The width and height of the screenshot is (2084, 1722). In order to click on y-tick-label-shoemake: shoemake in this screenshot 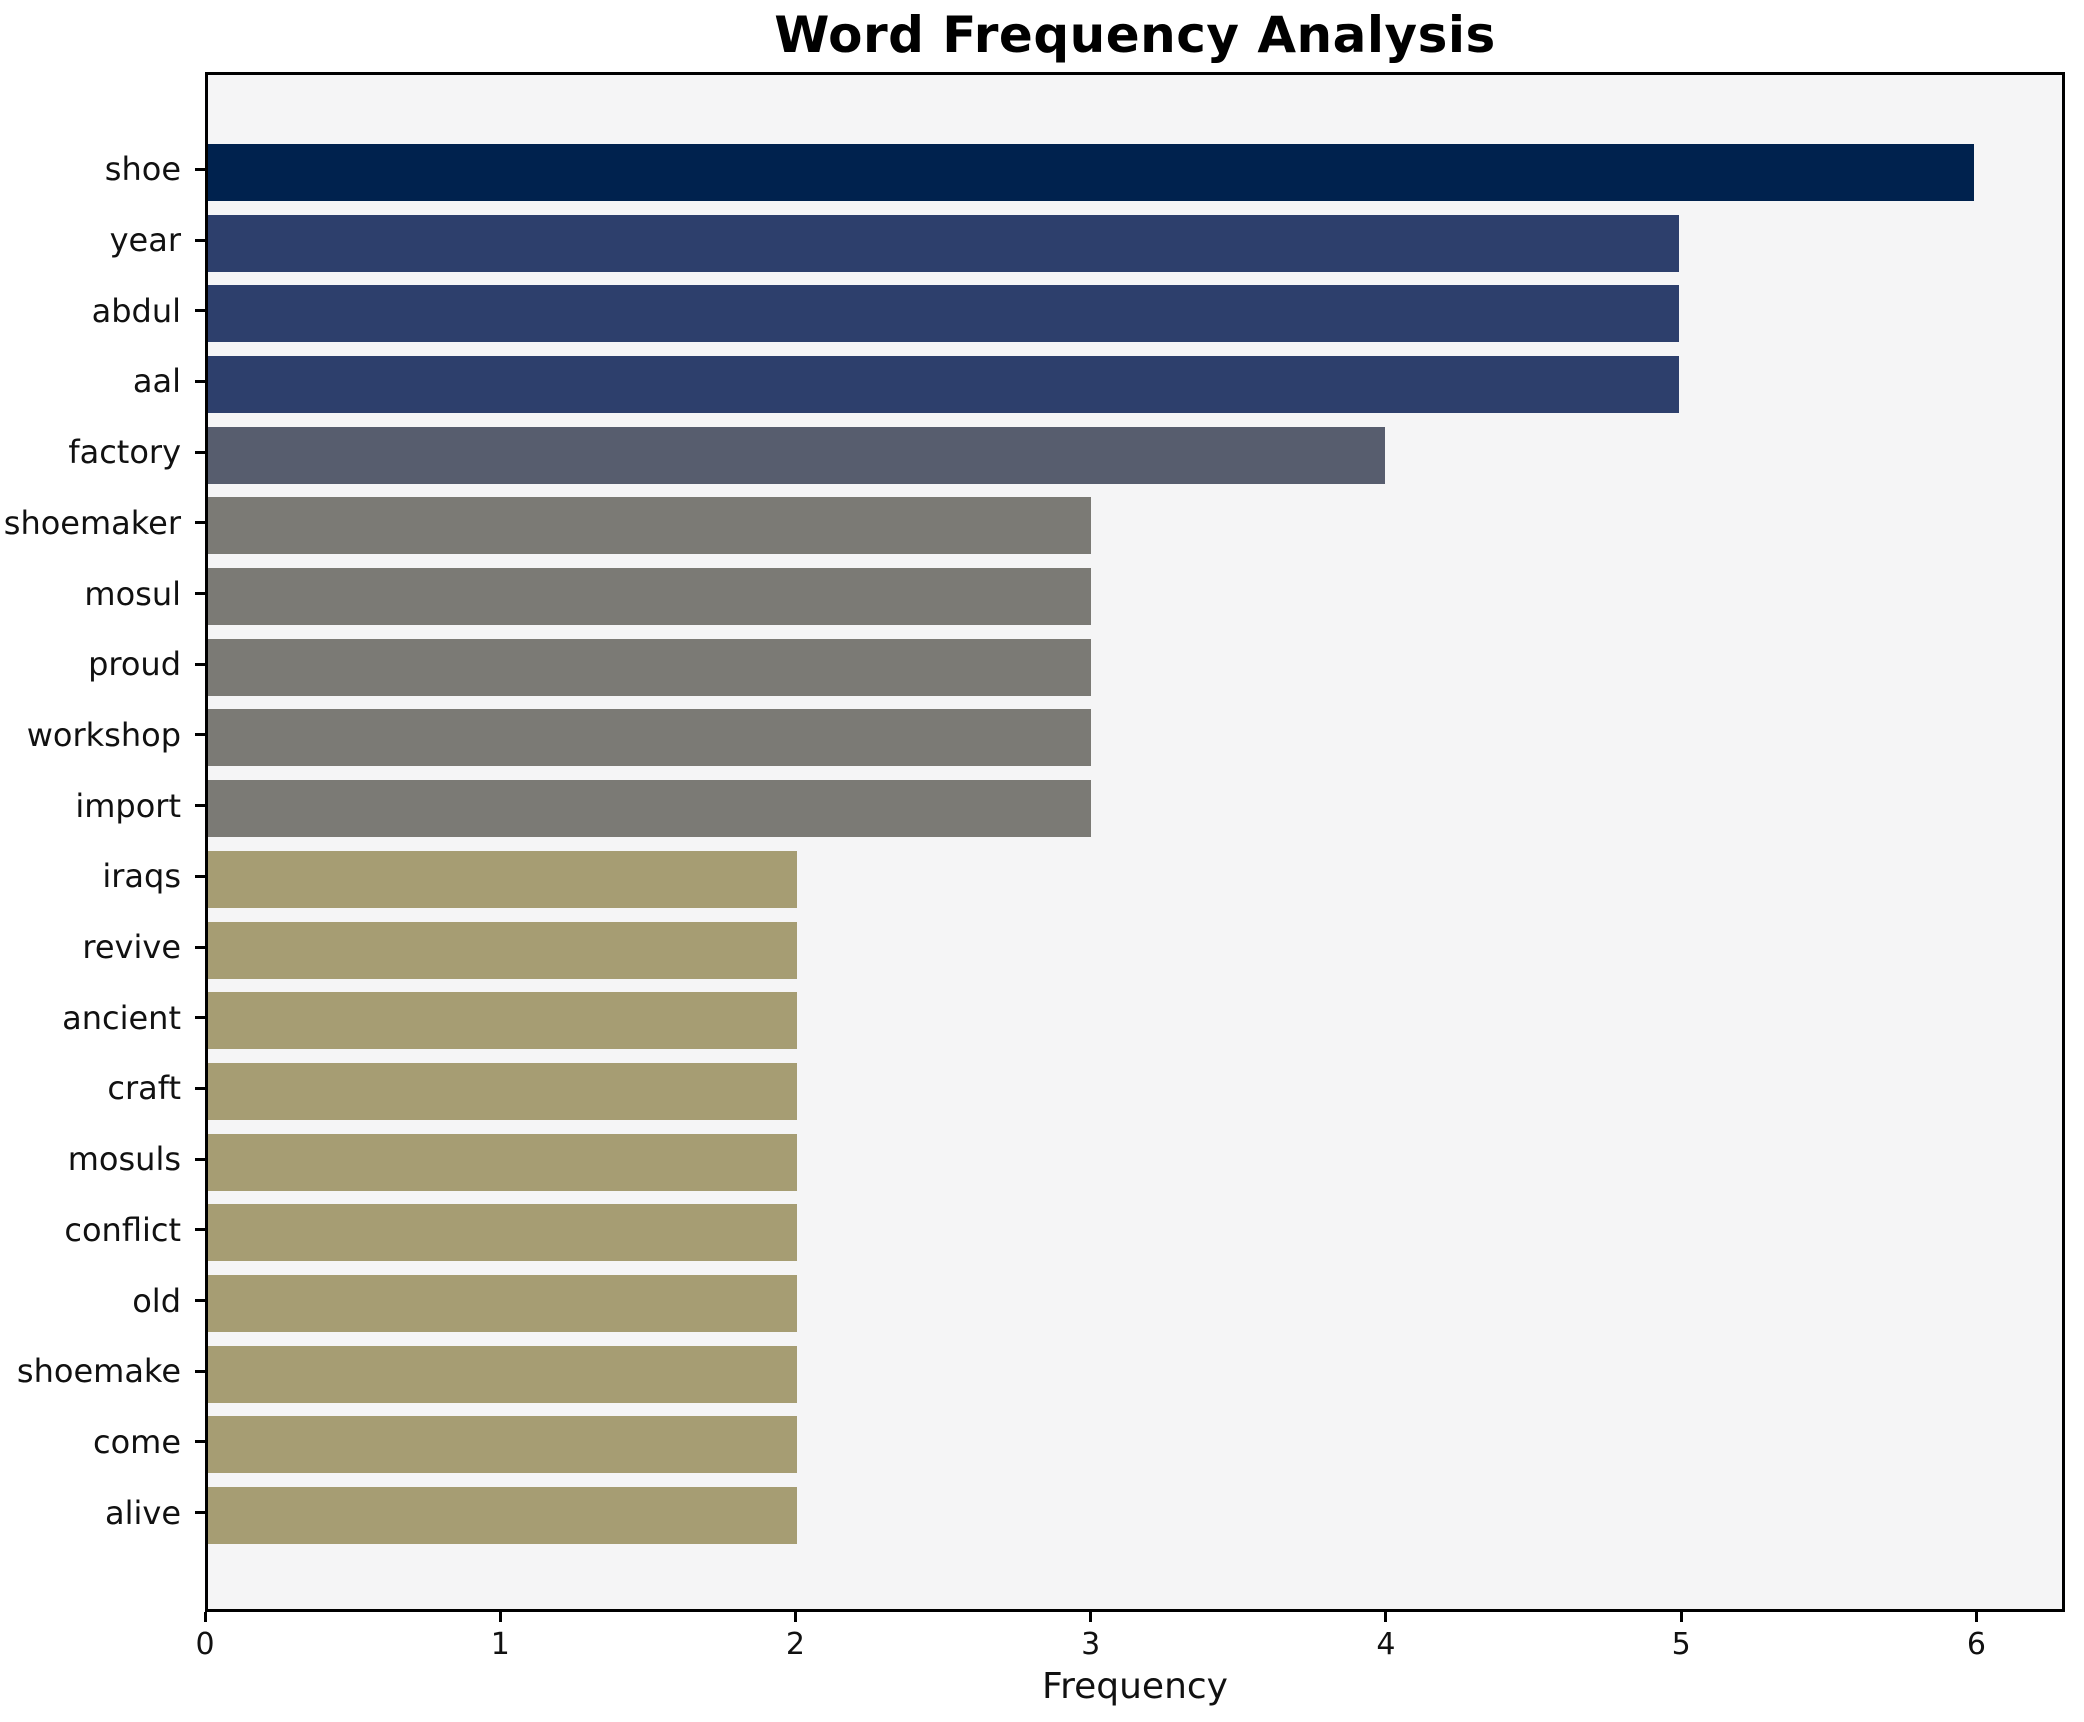, I will do `click(98, 1371)`.